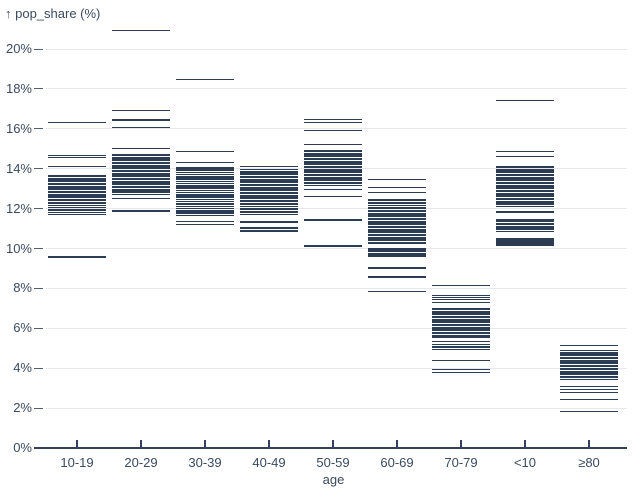 The height and width of the screenshot is (503, 640). What do you see at coordinates (22, 328) in the screenshot?
I see `y-axis-tick-label: 6%` at bounding box center [22, 328].